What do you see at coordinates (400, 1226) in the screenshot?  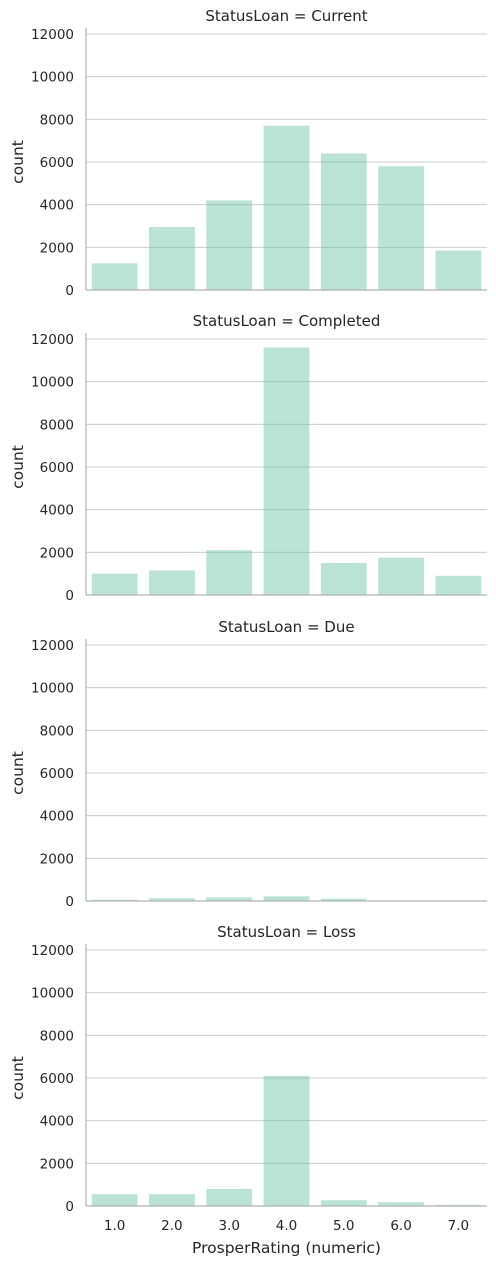 I see `x-tick-label: 6.0` at bounding box center [400, 1226].